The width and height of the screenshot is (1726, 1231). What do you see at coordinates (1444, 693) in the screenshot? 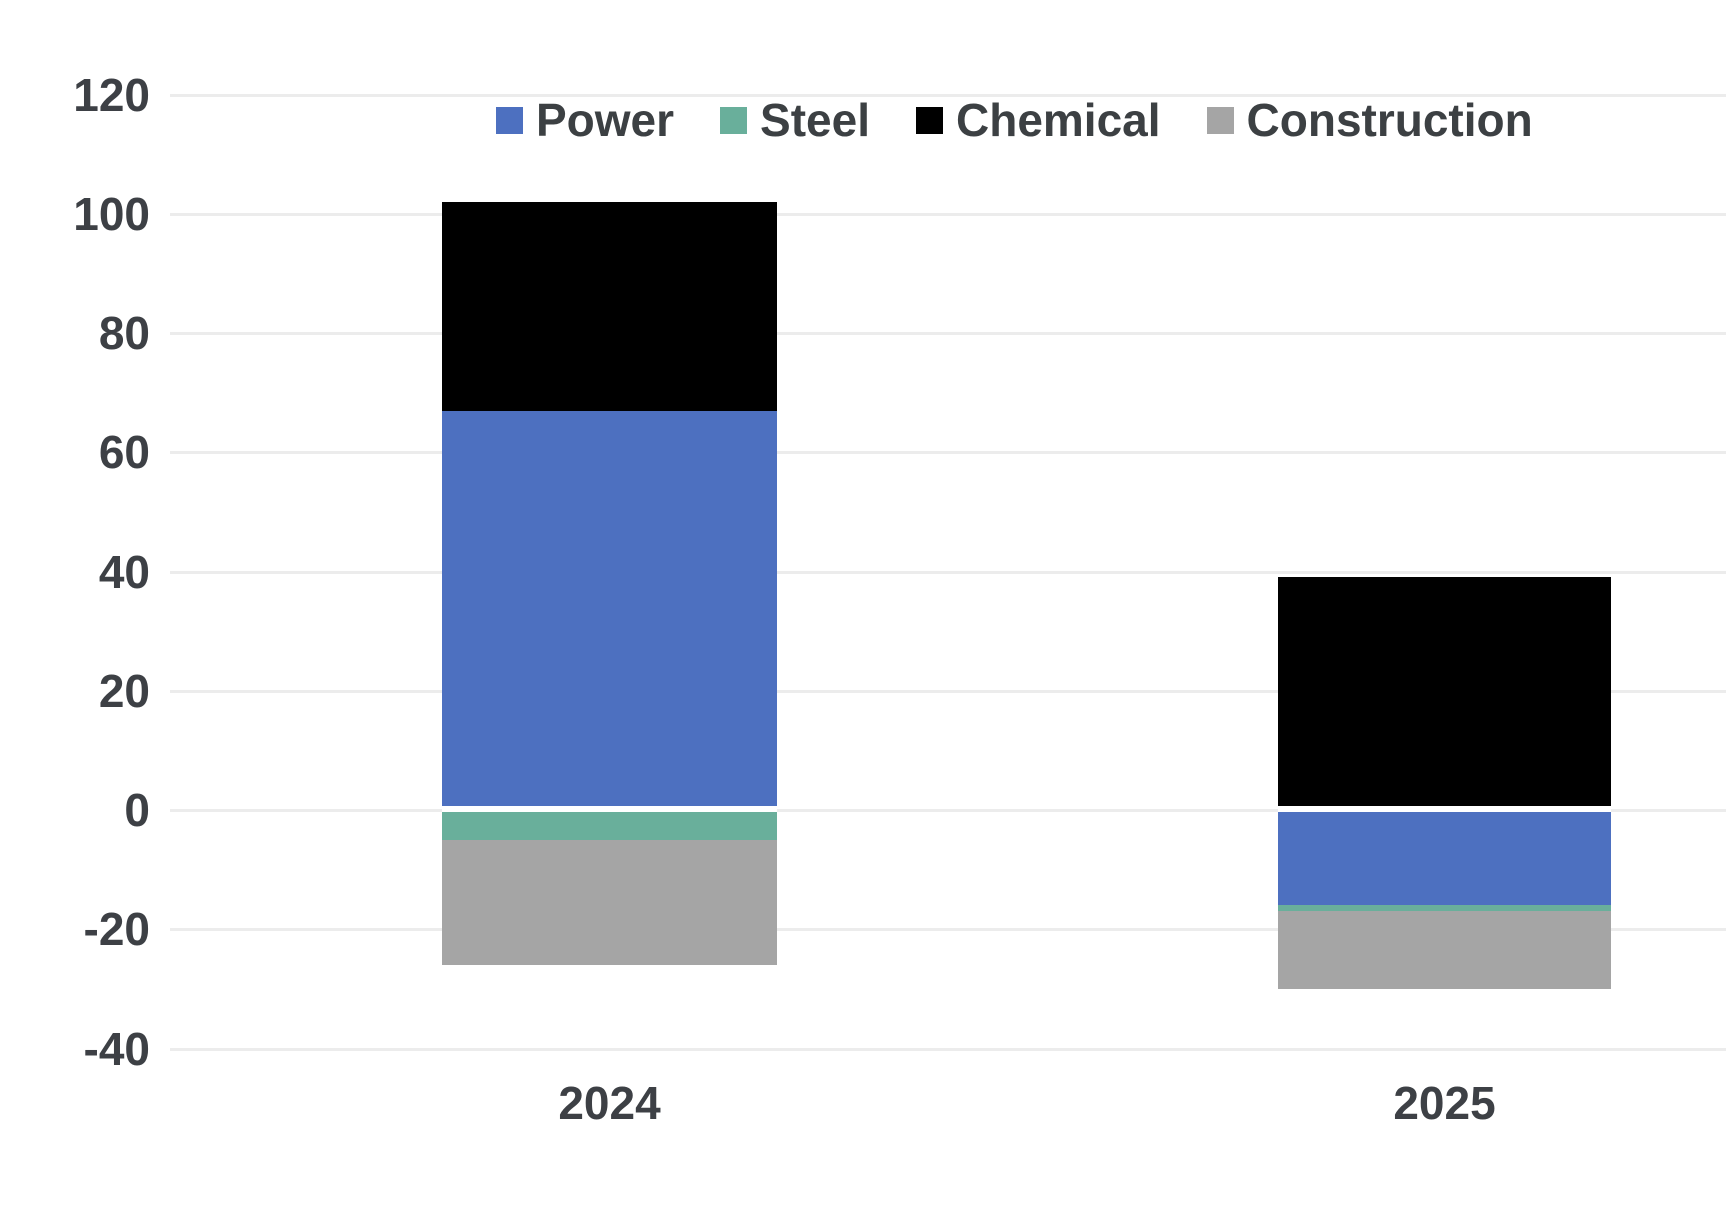
I see `bar-segment-chemical-2025` at bounding box center [1444, 693].